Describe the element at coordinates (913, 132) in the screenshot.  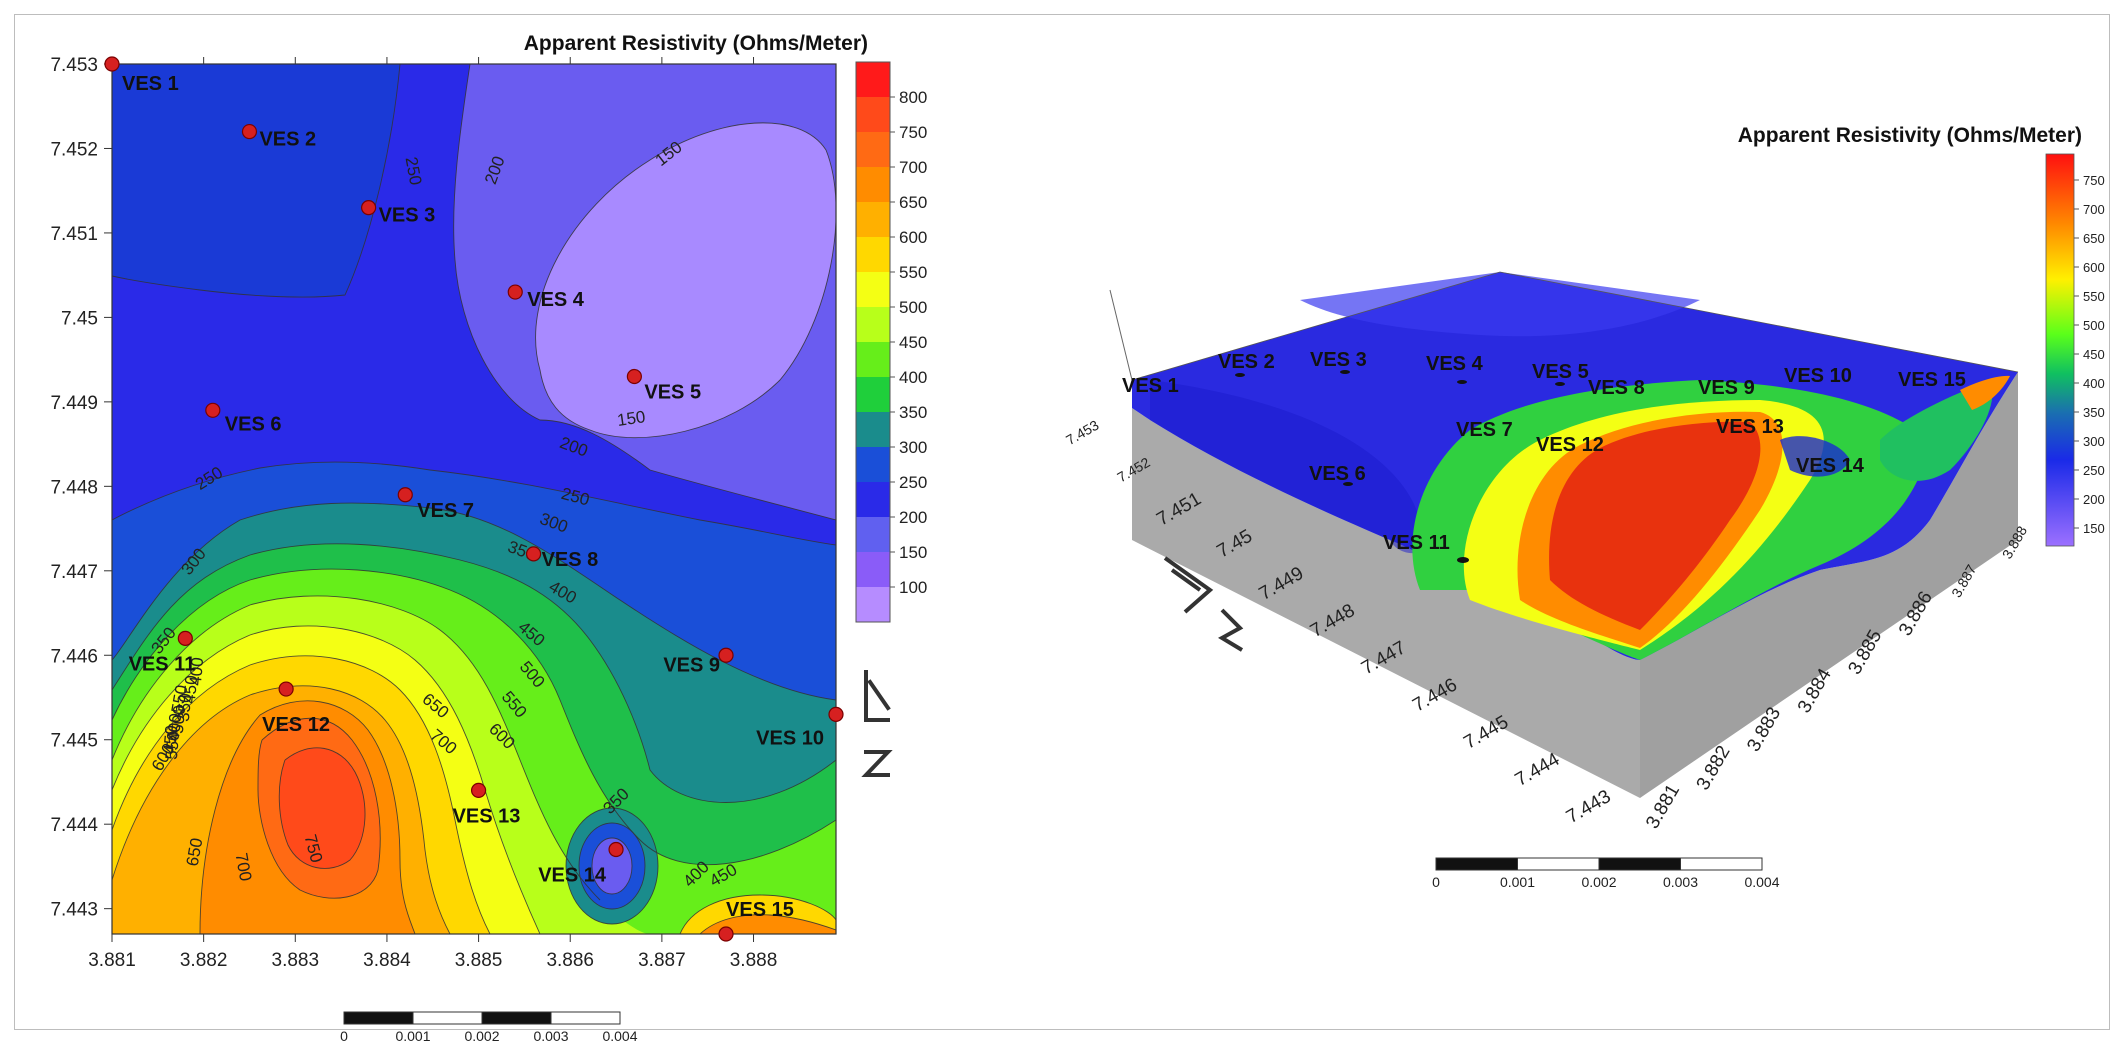
I see `colorbar-label: 750` at that location.